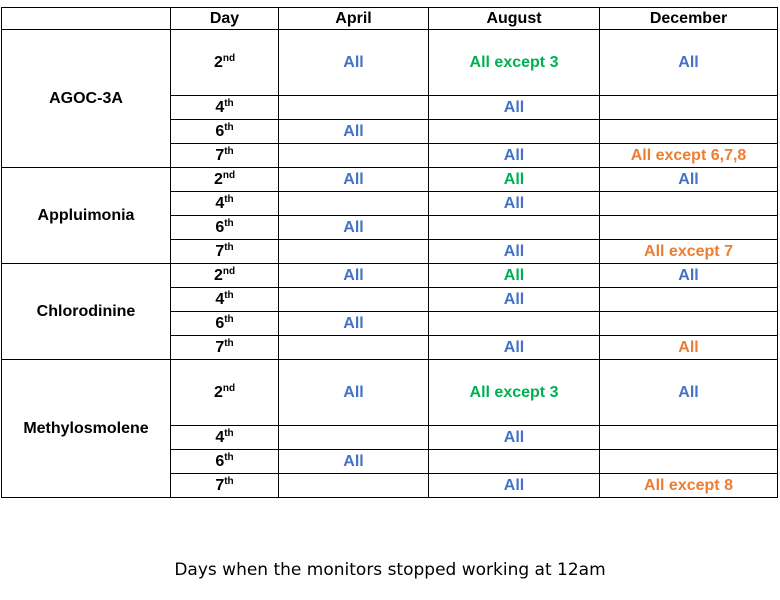  I want to click on header-december: December, so click(688, 18).